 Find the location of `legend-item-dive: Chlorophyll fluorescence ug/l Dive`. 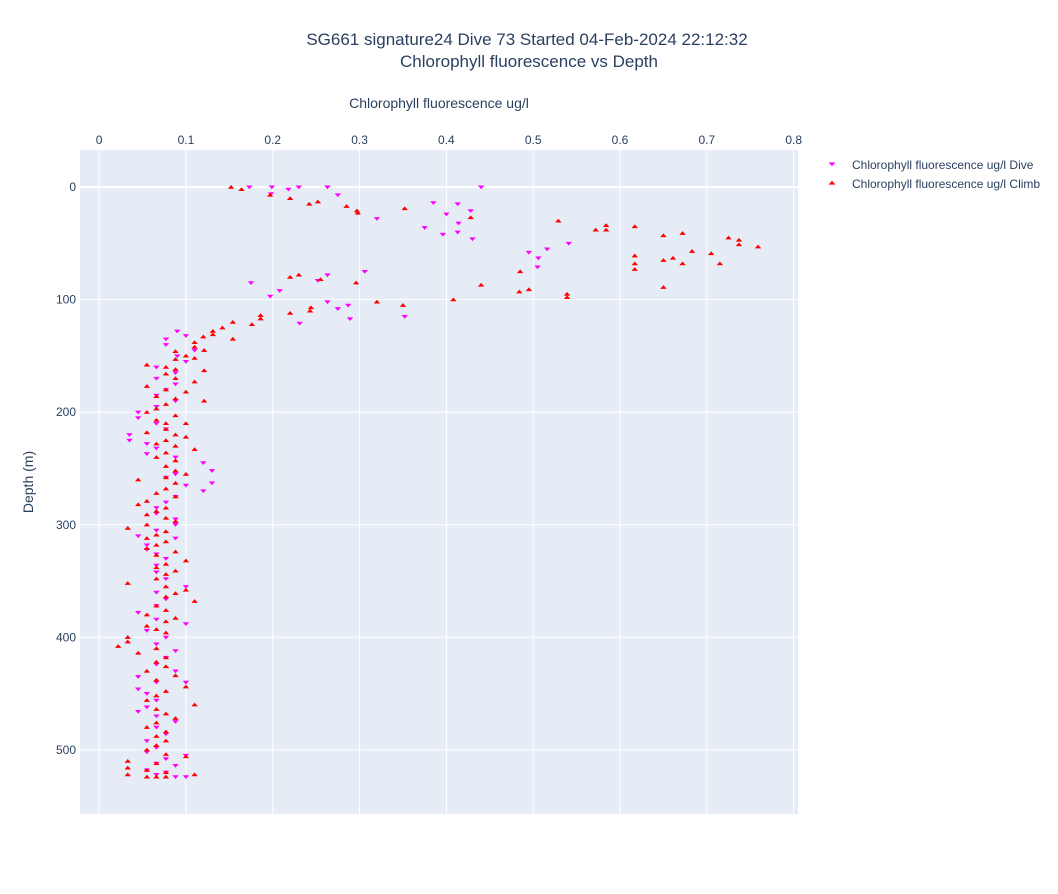

legend-item-dive: Chlorophyll fluorescence ug/l Dive is located at coordinates (931, 165).